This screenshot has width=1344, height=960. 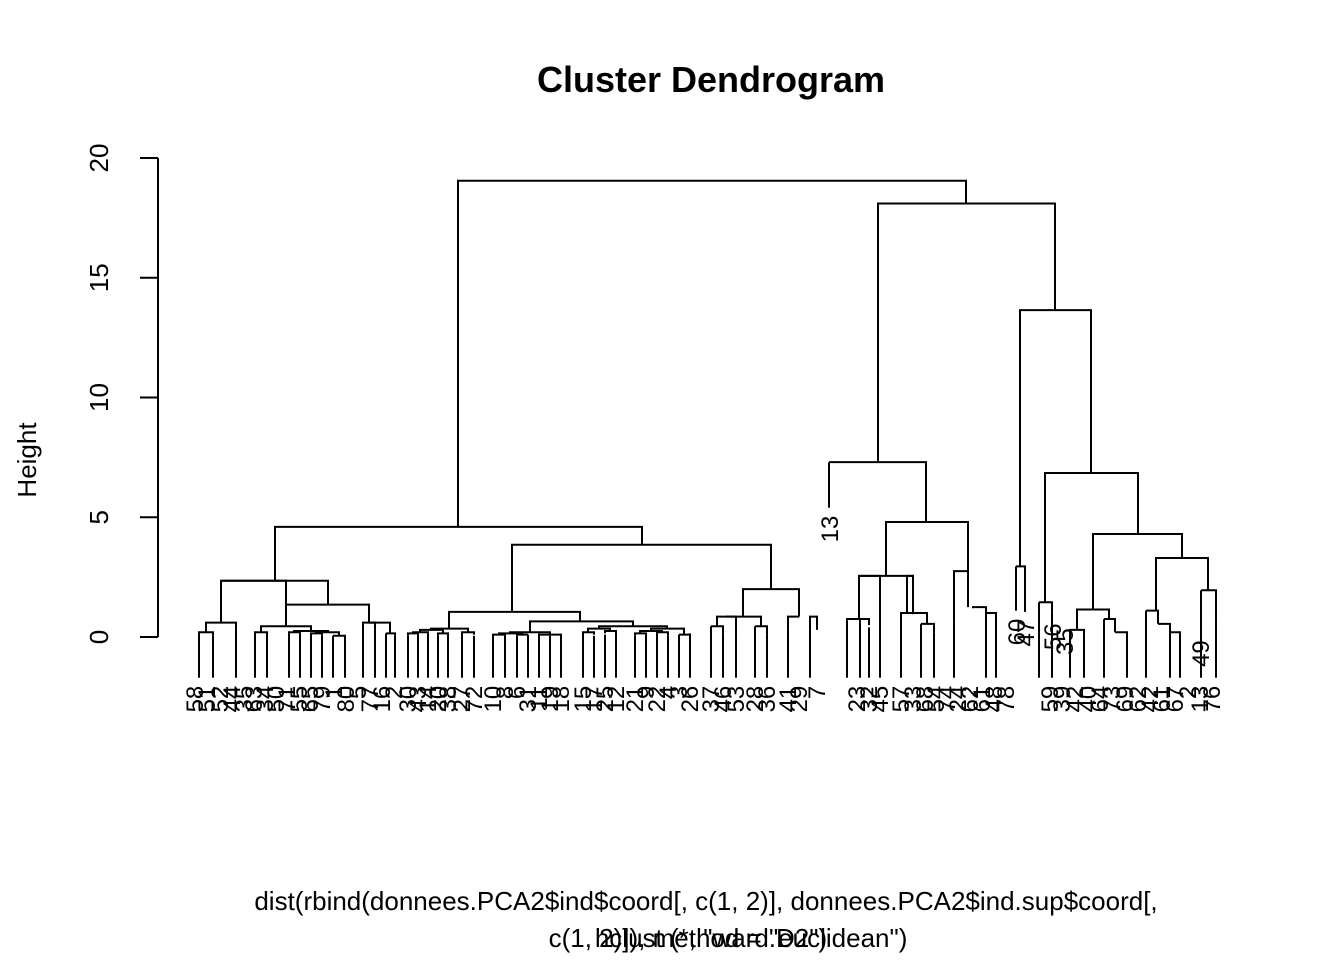 What do you see at coordinates (994, 699) in the screenshot?
I see `leaf-label: 48` at bounding box center [994, 699].